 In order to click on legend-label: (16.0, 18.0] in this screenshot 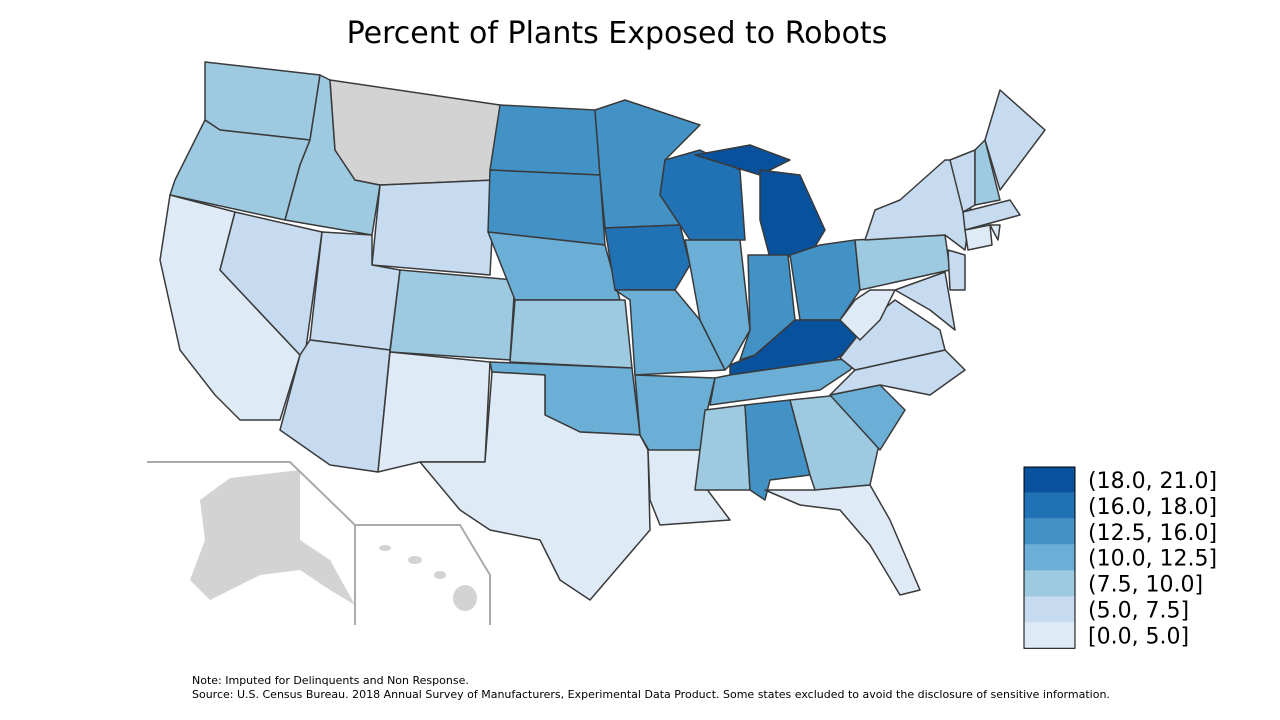, I will do `click(1152, 507)`.